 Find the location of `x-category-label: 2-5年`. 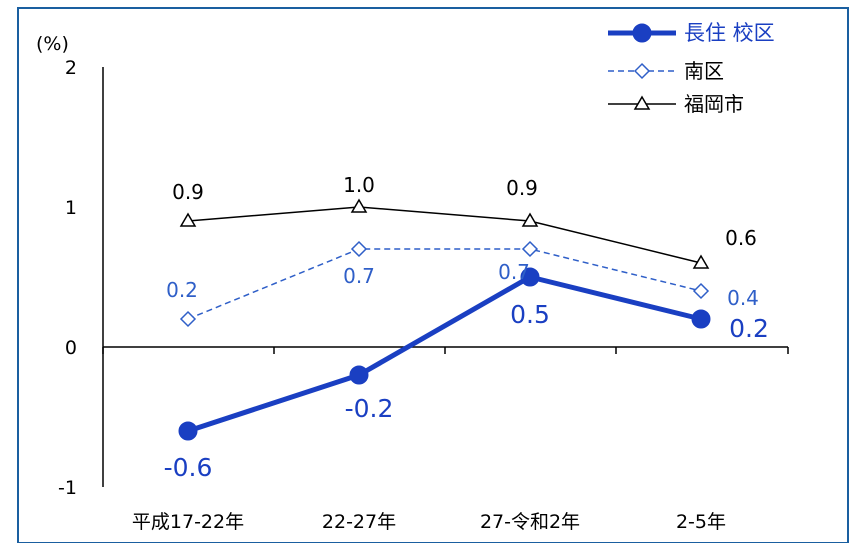

x-category-label: 2-5年 is located at coordinates (701, 522).